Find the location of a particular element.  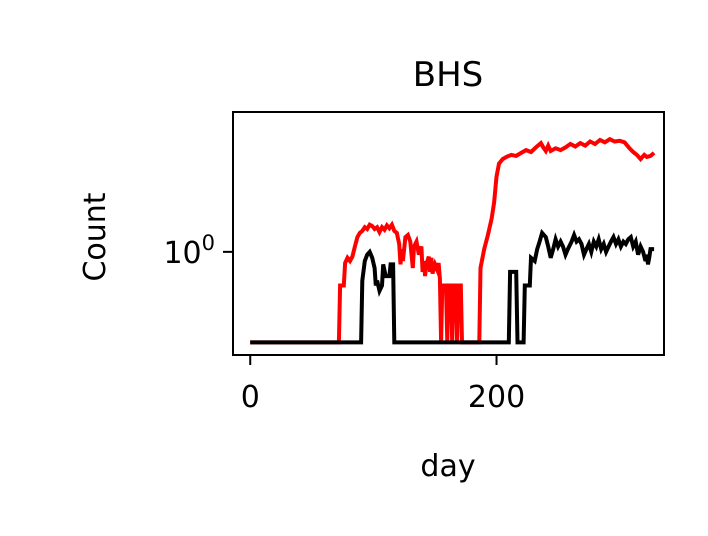

y-ticks: 100 is located at coordinates (198, 251).